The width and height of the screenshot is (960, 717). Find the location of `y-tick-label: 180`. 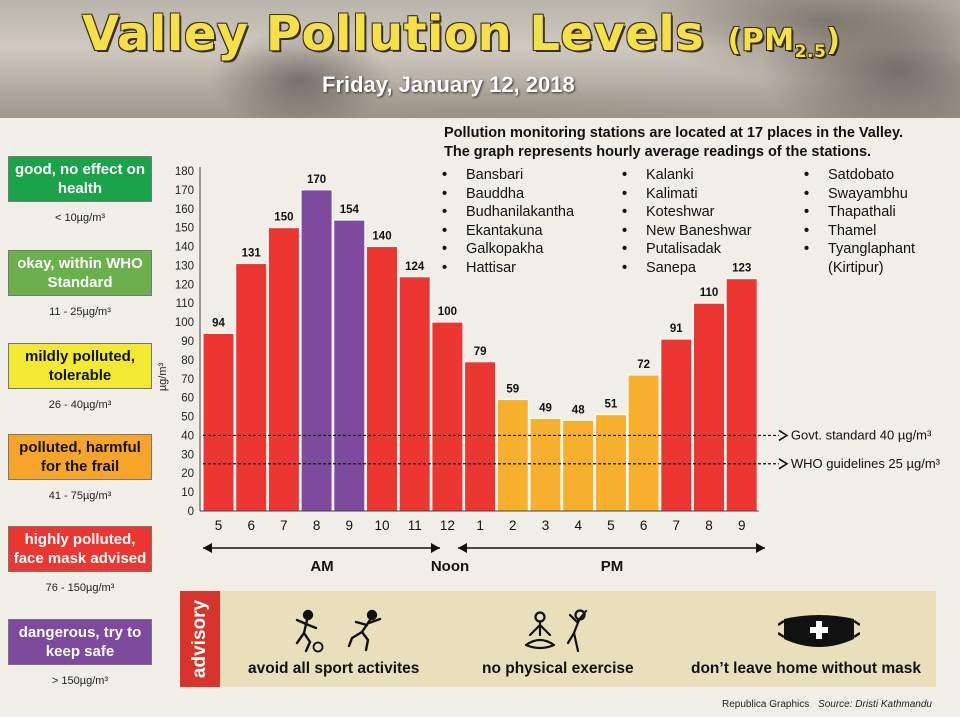

y-tick-label: 180 is located at coordinates (184, 172).